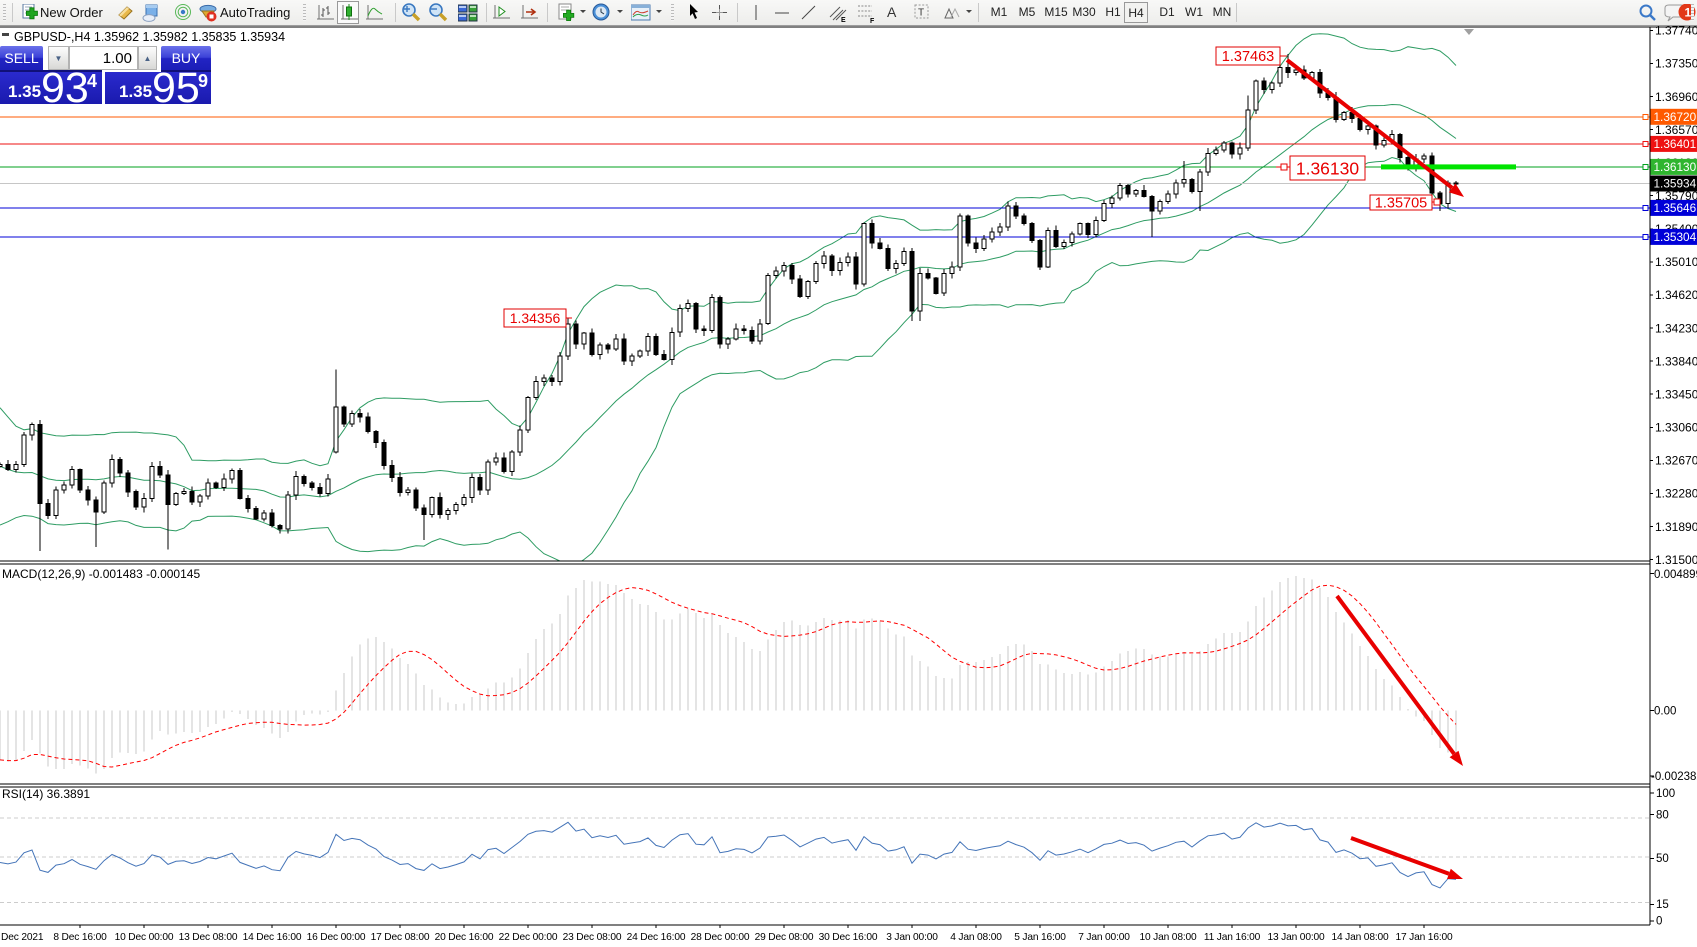 Image resolution: width=1697 pixels, height=947 pixels. Describe the element at coordinates (272, 937) in the screenshot. I see `svg-text: 14 Dec 16:00` at that location.